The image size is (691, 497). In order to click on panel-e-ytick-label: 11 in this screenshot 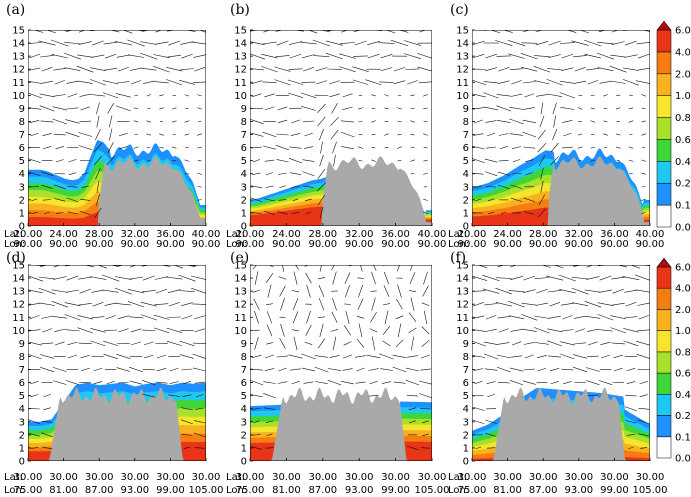, I will do `click(240, 318)`.